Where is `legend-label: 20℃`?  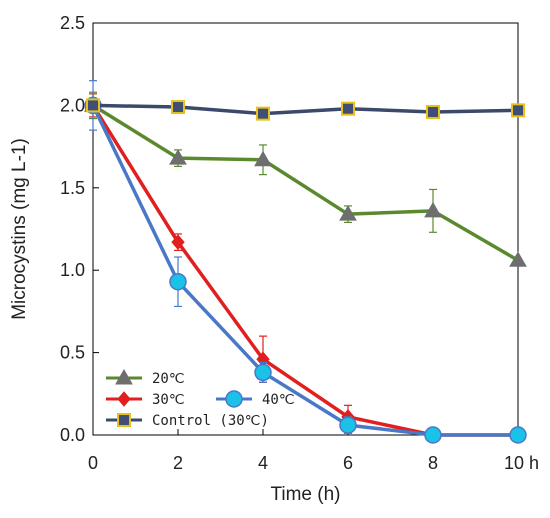
legend-label: 20℃ is located at coordinates (168, 379).